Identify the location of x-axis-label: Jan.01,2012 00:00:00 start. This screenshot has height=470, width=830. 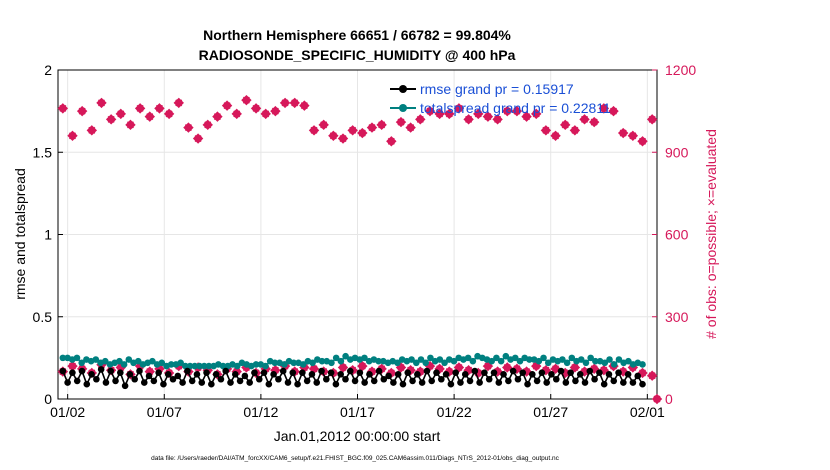
(357, 436).